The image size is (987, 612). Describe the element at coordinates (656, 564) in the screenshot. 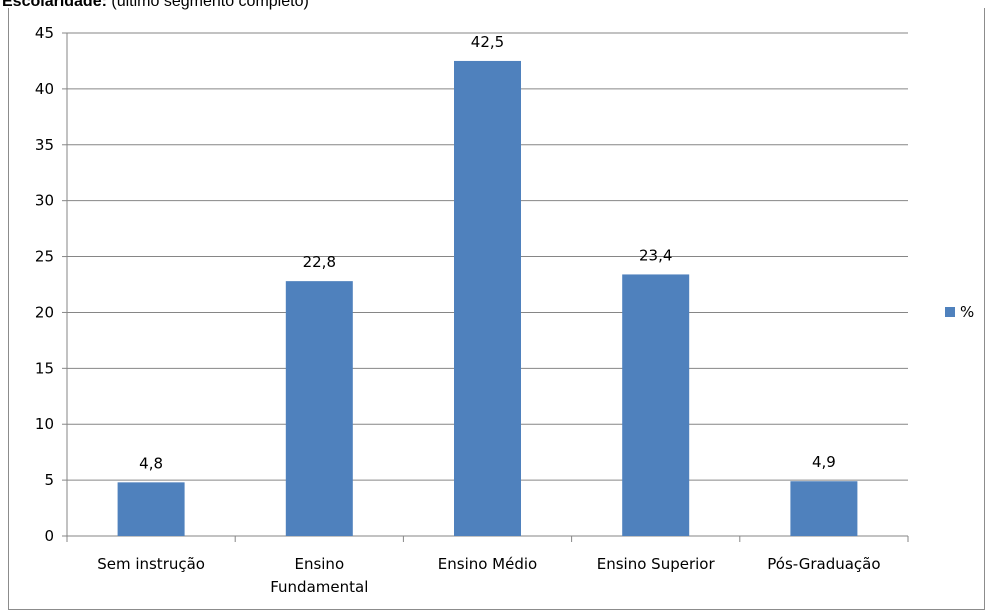

I see `category-label: Ensino Superior` at that location.